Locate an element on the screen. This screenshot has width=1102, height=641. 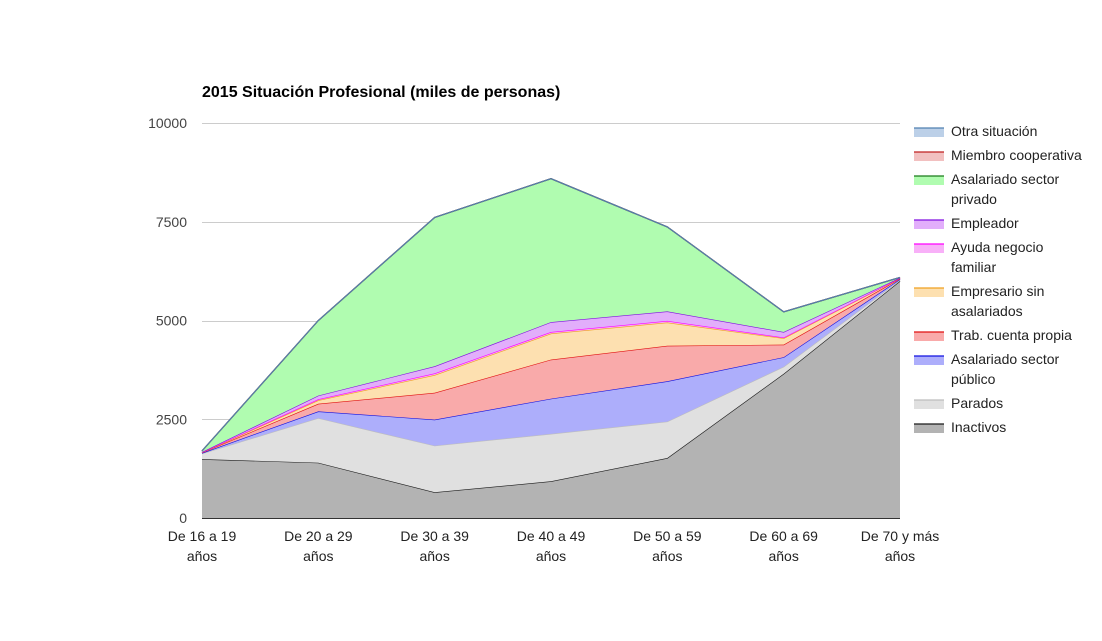
y-tick-label: 5000 is located at coordinates (171, 321).